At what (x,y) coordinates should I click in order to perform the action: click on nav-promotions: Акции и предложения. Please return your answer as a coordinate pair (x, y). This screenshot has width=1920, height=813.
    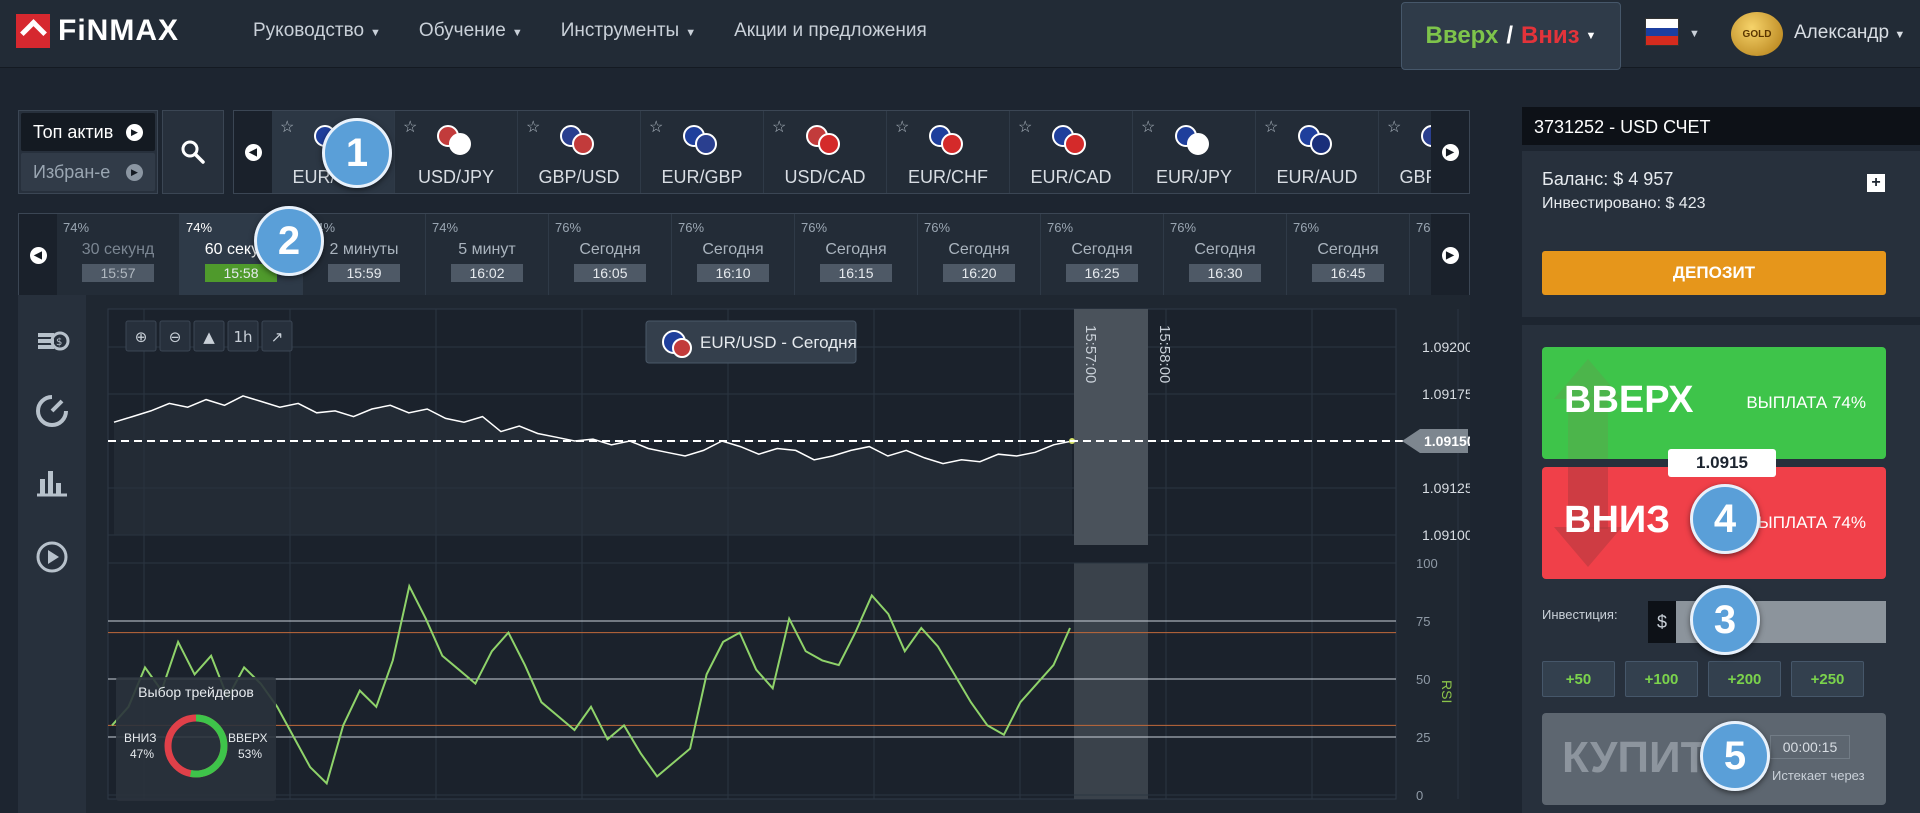
    Looking at the image, I should click on (830, 31).